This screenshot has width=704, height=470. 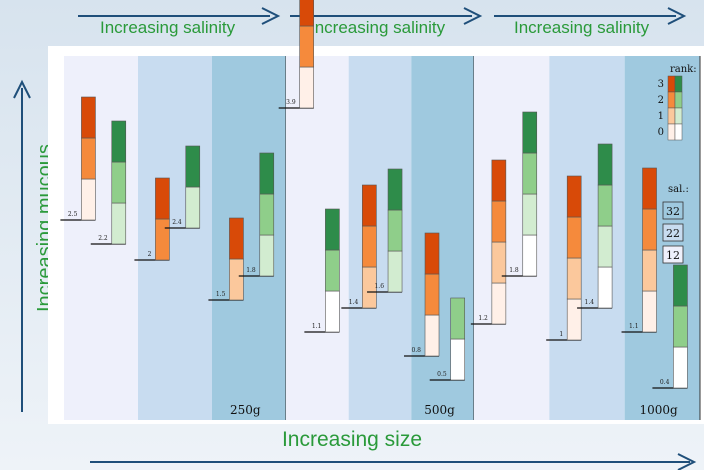 What do you see at coordinates (150, 254) in the screenshot?
I see `base-value: 2` at bounding box center [150, 254].